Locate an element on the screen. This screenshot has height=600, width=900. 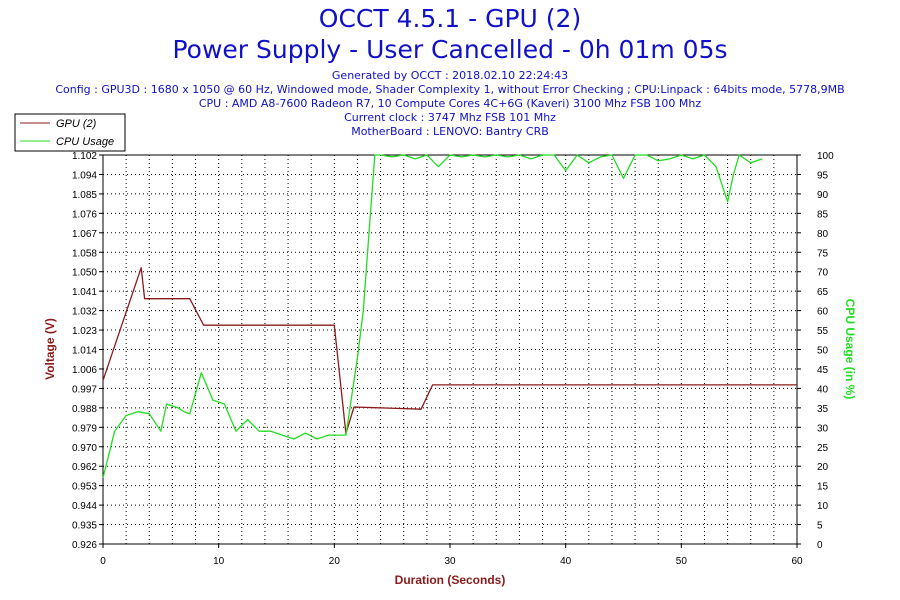
clock-info: Current clock : 3747 Mhz FSB 101 Mhz is located at coordinates (450, 117).